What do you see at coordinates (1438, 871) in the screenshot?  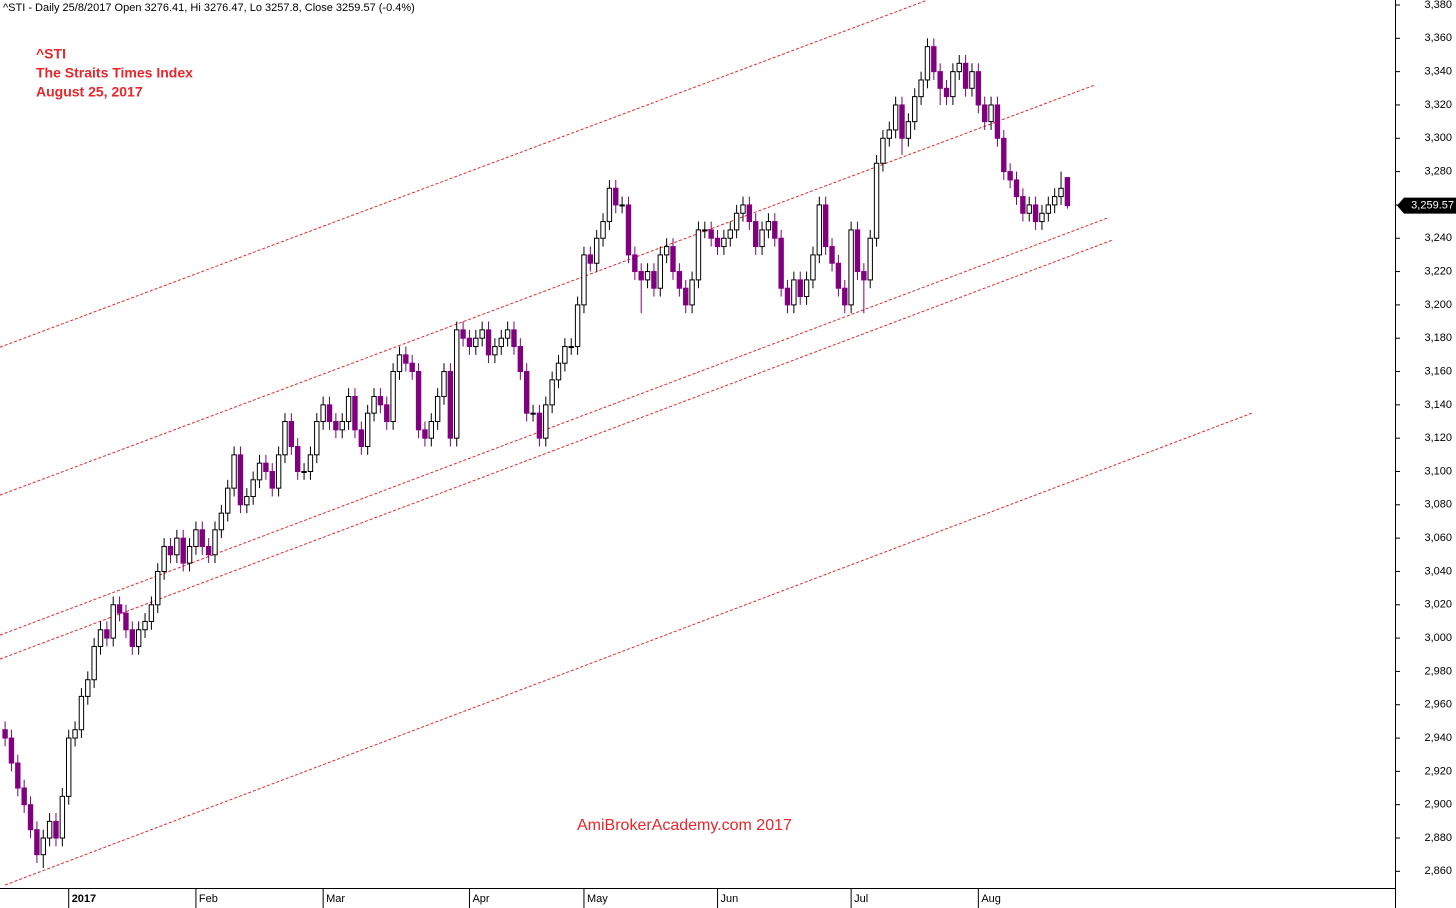 I see `y-tick-label: 2,860` at bounding box center [1438, 871].